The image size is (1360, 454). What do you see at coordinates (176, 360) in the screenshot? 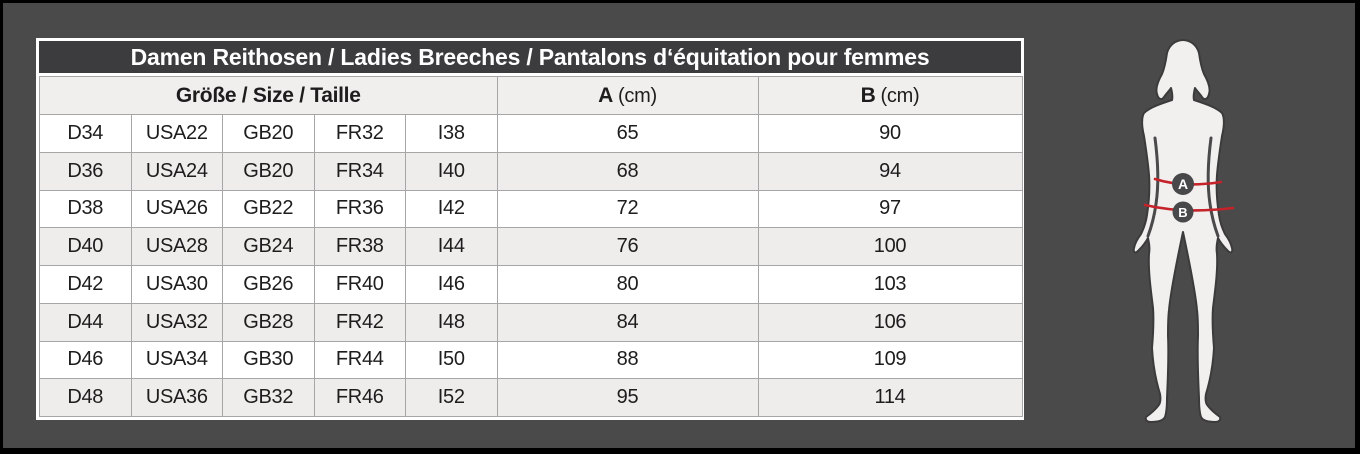
I see `size-cell-usa: USA34` at bounding box center [176, 360].